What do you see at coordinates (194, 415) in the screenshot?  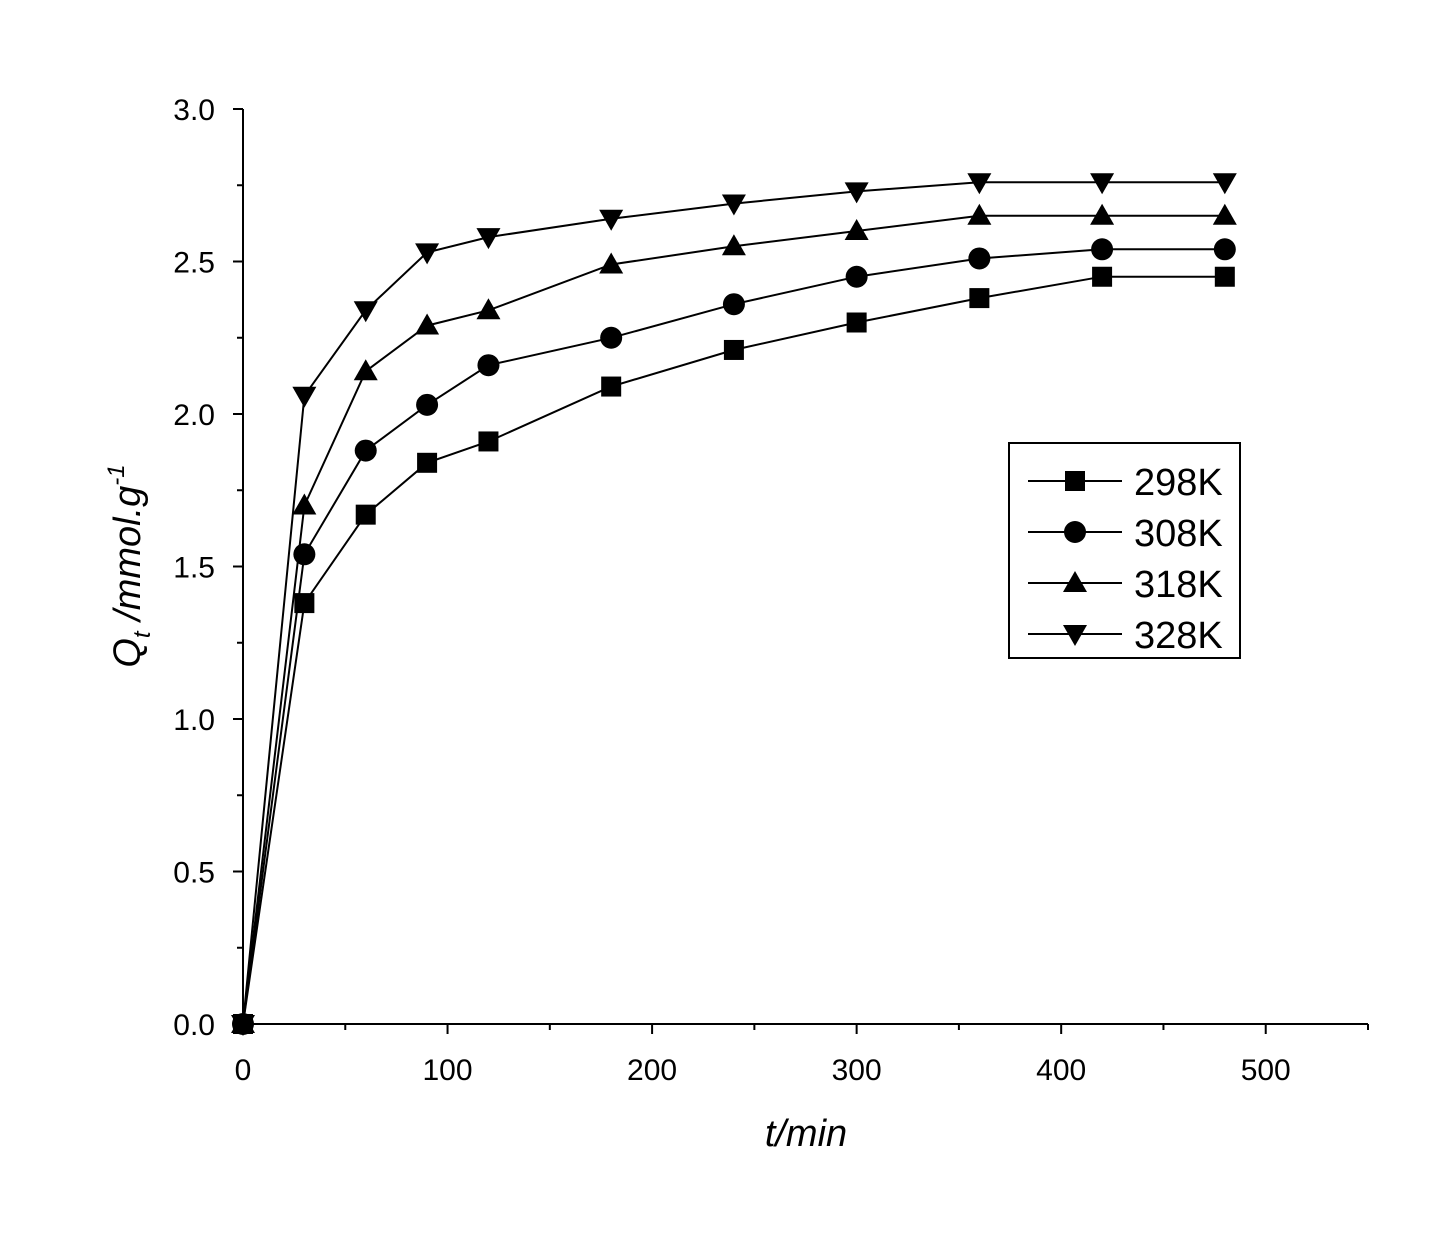 I see `y-tick-label: 2.0` at bounding box center [194, 415].